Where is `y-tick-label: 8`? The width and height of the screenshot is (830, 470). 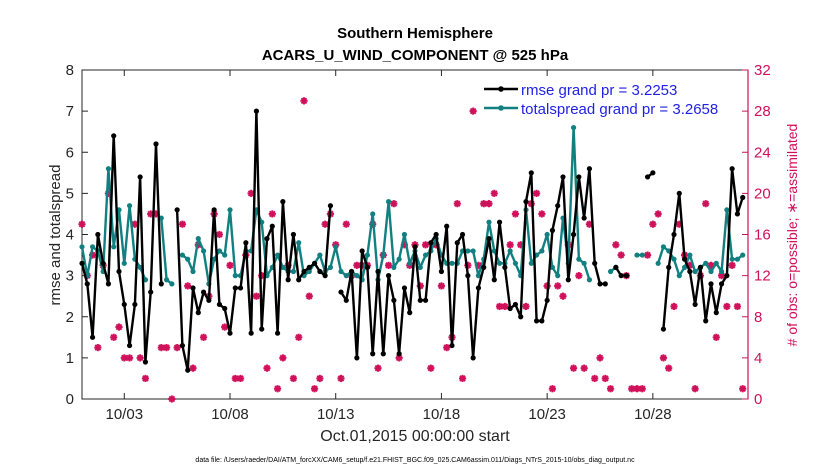
y-tick-label: 8 is located at coordinates (70, 70).